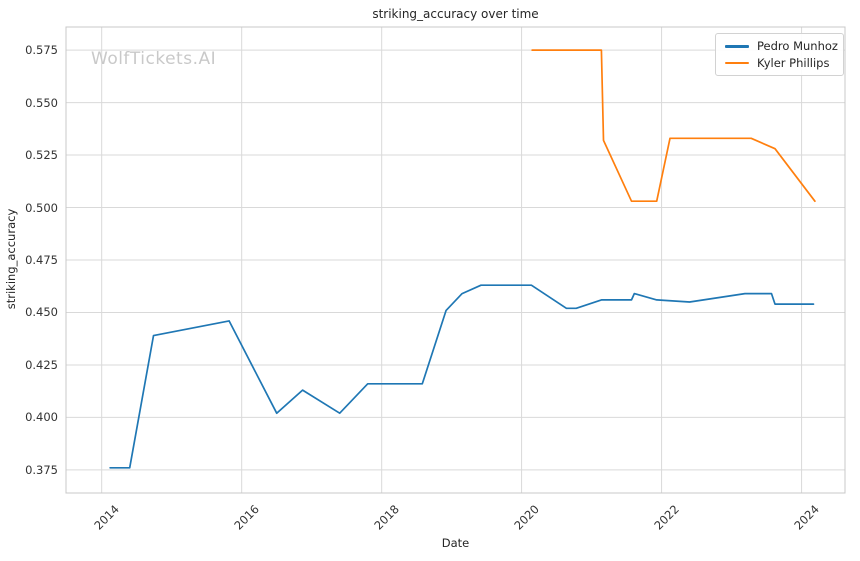 Image resolution: width=860 pixels, height=561 pixels. Describe the element at coordinates (455, 14) in the screenshot. I see `chart-title: striking_accuracy over time` at that location.